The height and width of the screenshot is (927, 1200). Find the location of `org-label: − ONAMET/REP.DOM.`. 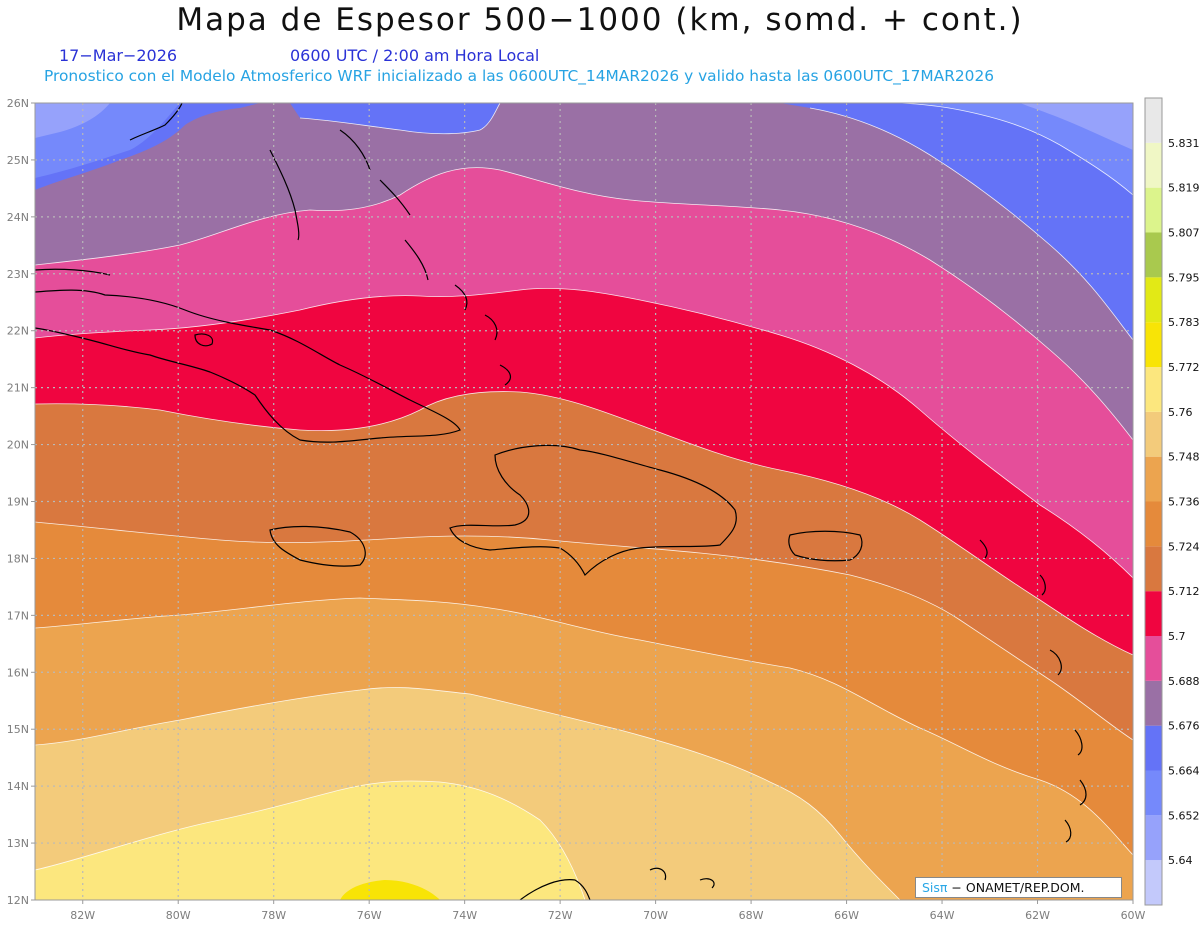

org-label: − ONAMET/REP.DOM. is located at coordinates (1016, 887).